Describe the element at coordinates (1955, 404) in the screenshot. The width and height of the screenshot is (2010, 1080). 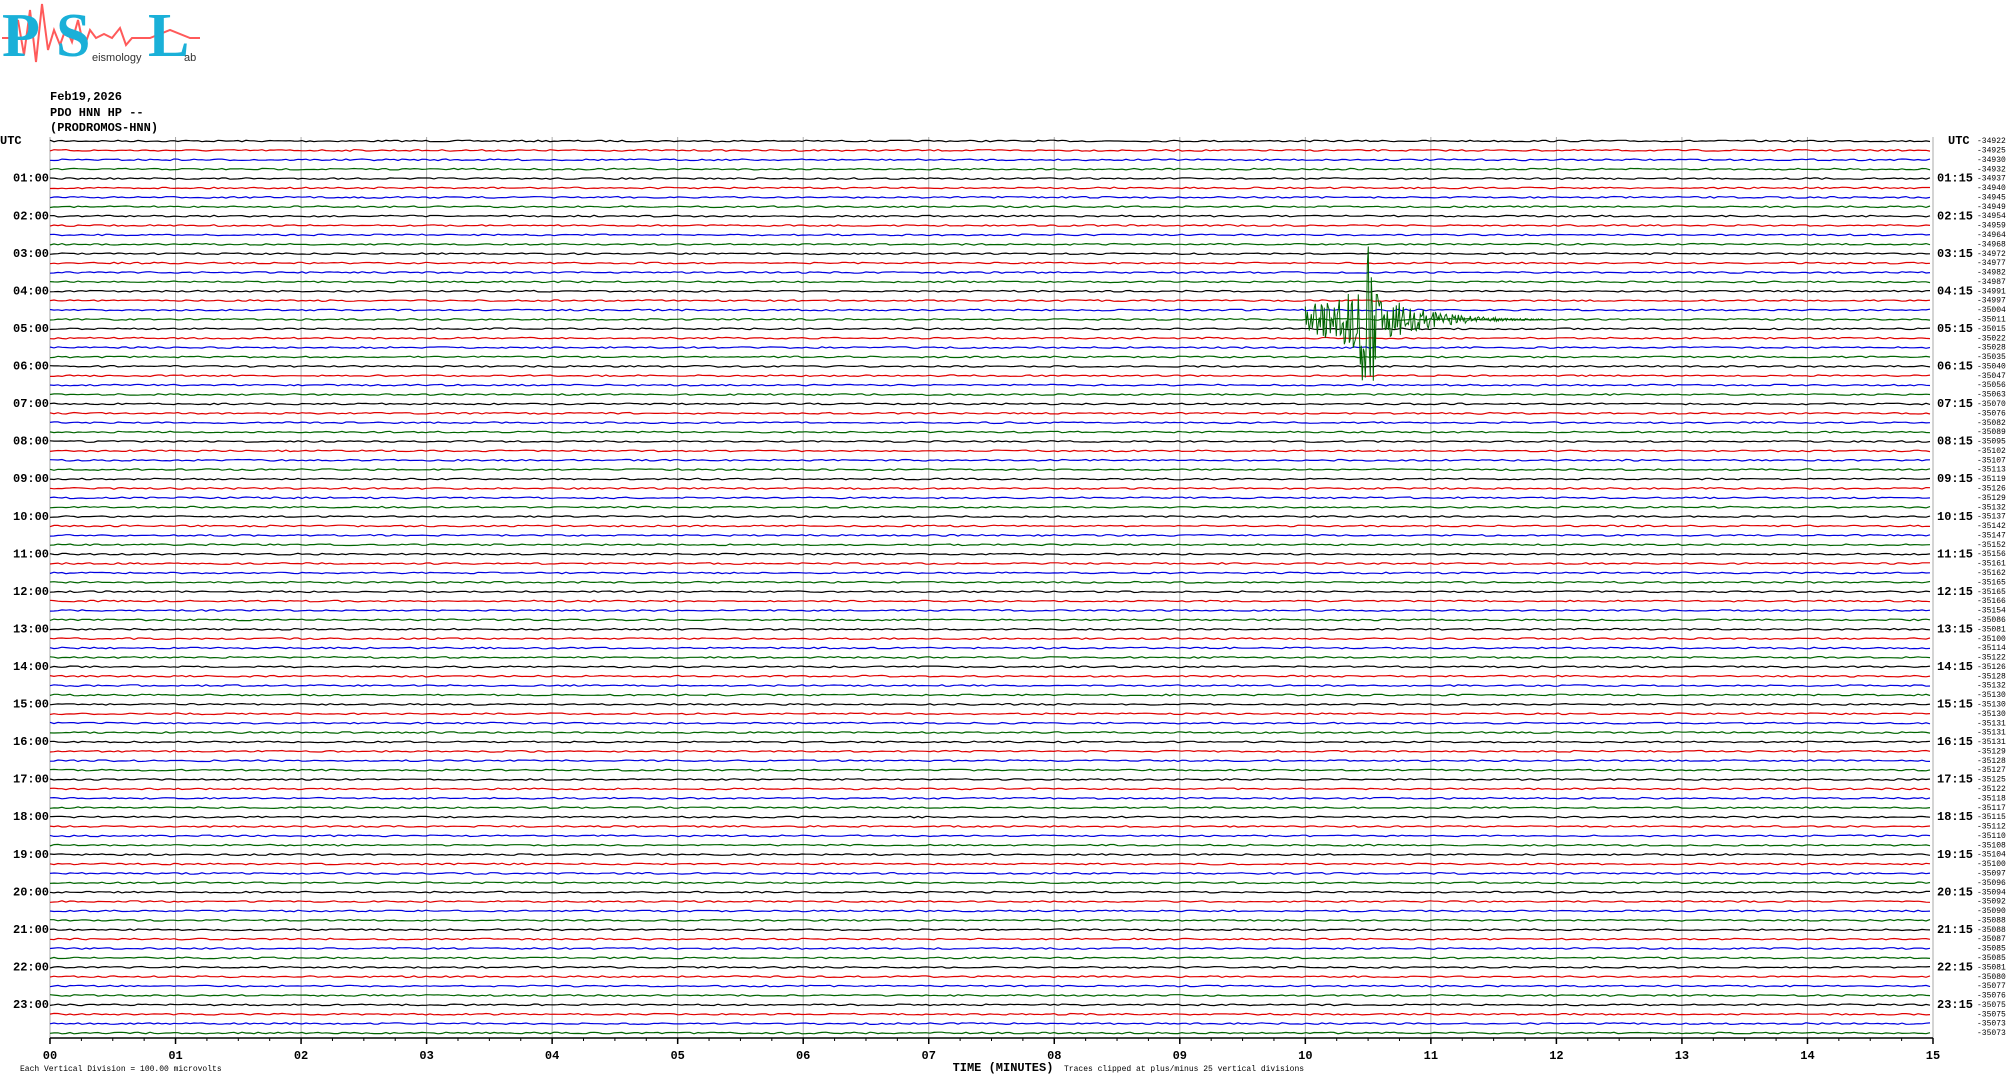
I see `hour-label-right: 07:15` at that location.